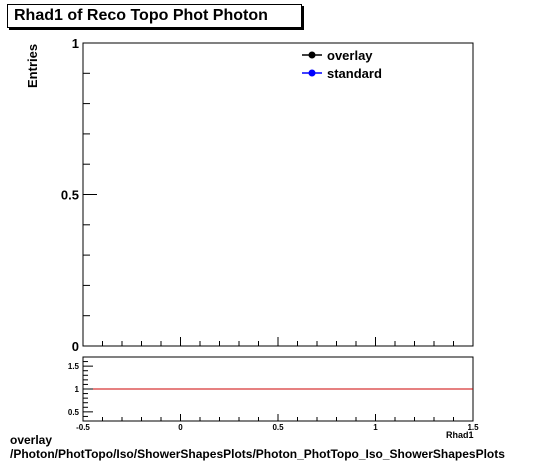  What do you see at coordinates (278, 427) in the screenshot?
I see `ratio-x-tick-label: 0.5` at bounding box center [278, 427].